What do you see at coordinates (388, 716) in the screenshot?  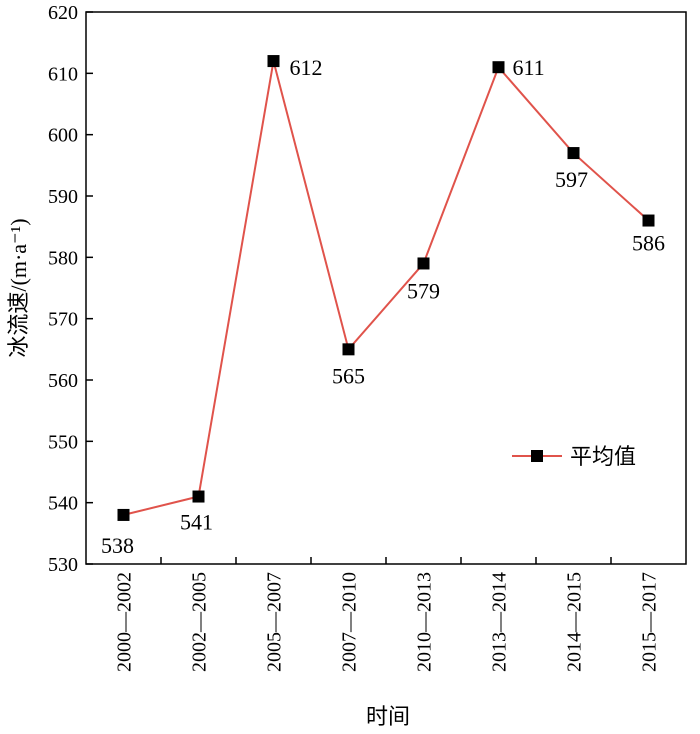 I see `x-axis-title: 时间` at bounding box center [388, 716].